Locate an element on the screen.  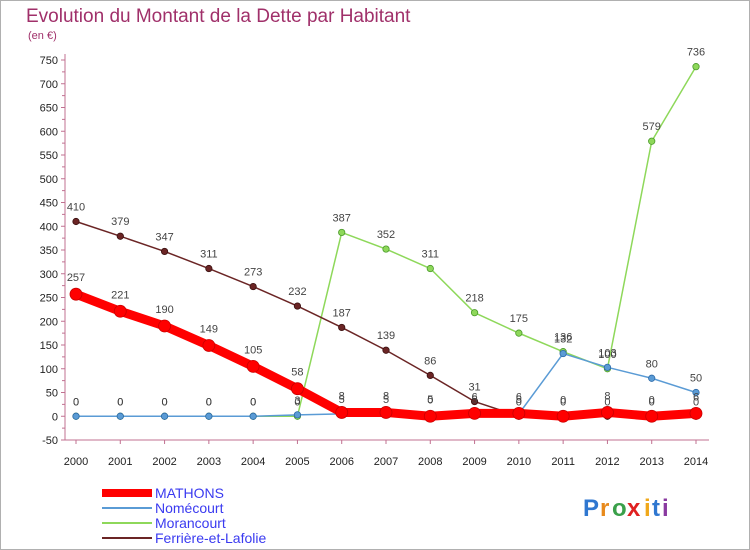
data-label: 273 is located at coordinates (253, 273).